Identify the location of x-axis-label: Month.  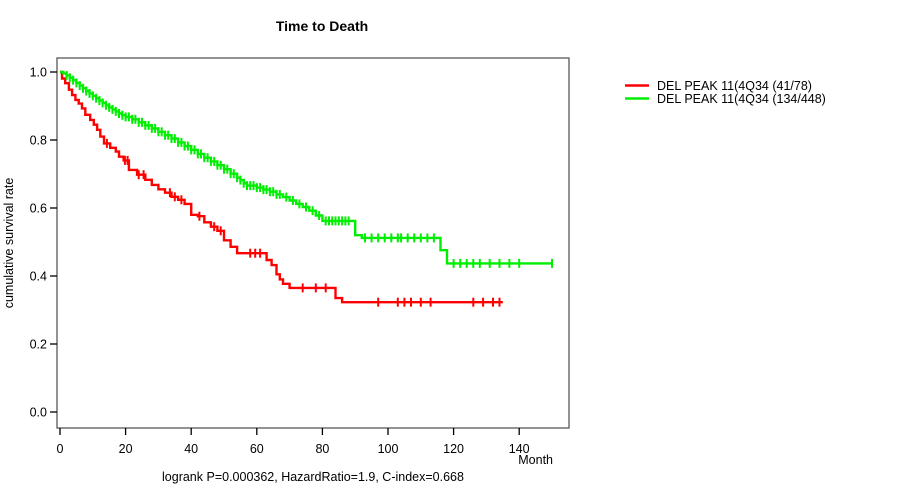
(535, 460).